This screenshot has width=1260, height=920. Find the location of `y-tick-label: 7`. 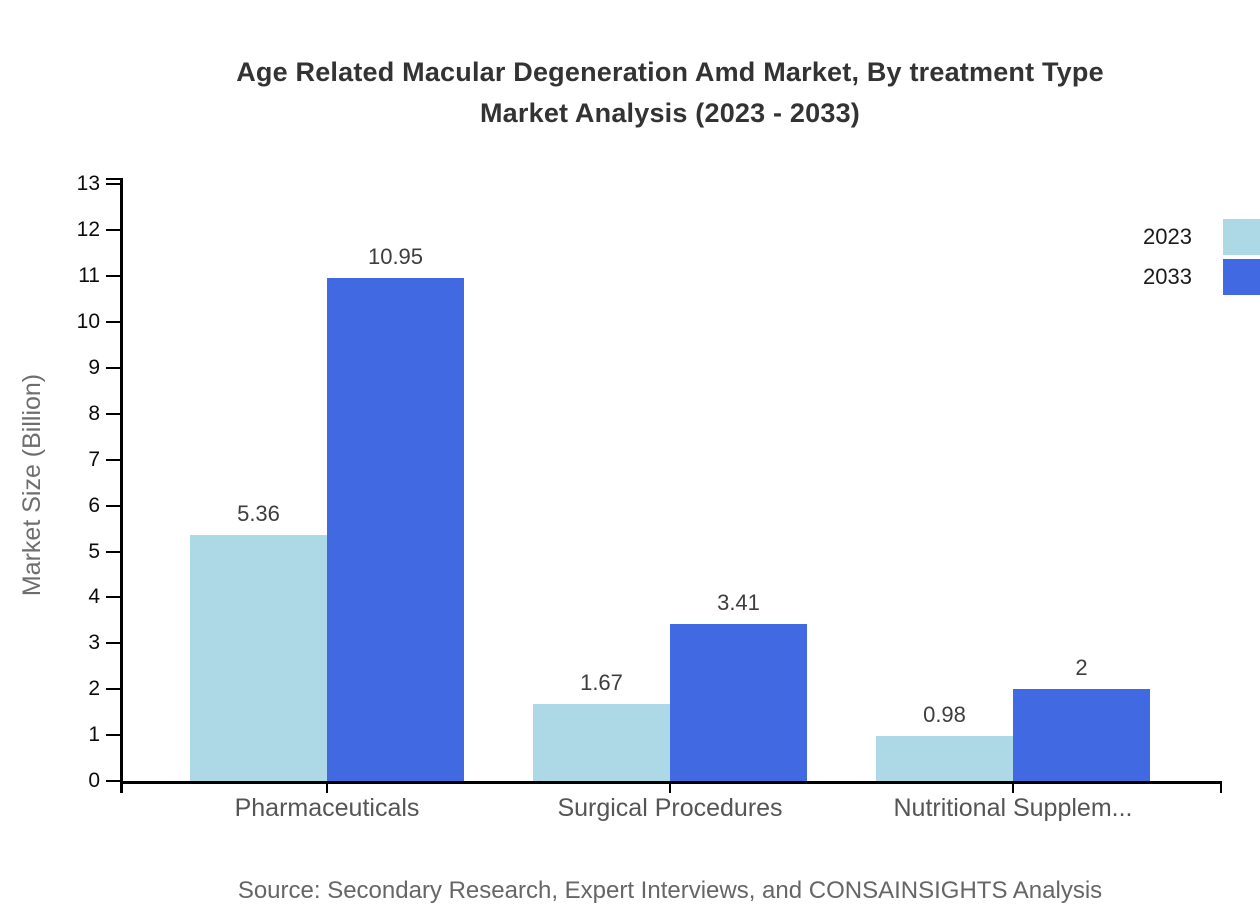

y-tick-label: 7 is located at coordinates (94, 459).